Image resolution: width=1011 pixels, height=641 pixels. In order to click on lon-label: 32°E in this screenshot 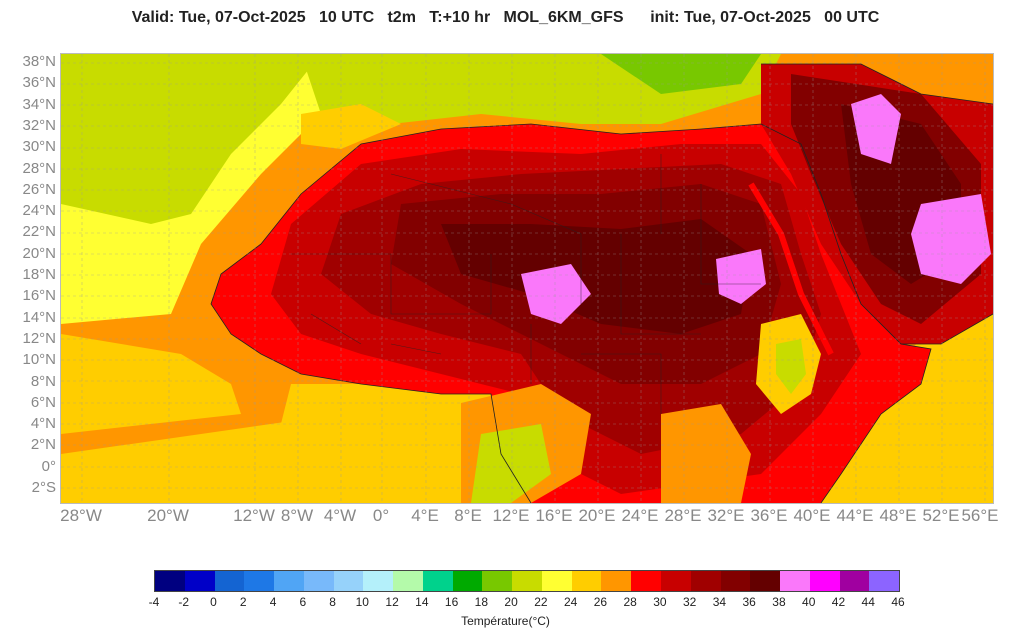, I will do `click(726, 515)`.